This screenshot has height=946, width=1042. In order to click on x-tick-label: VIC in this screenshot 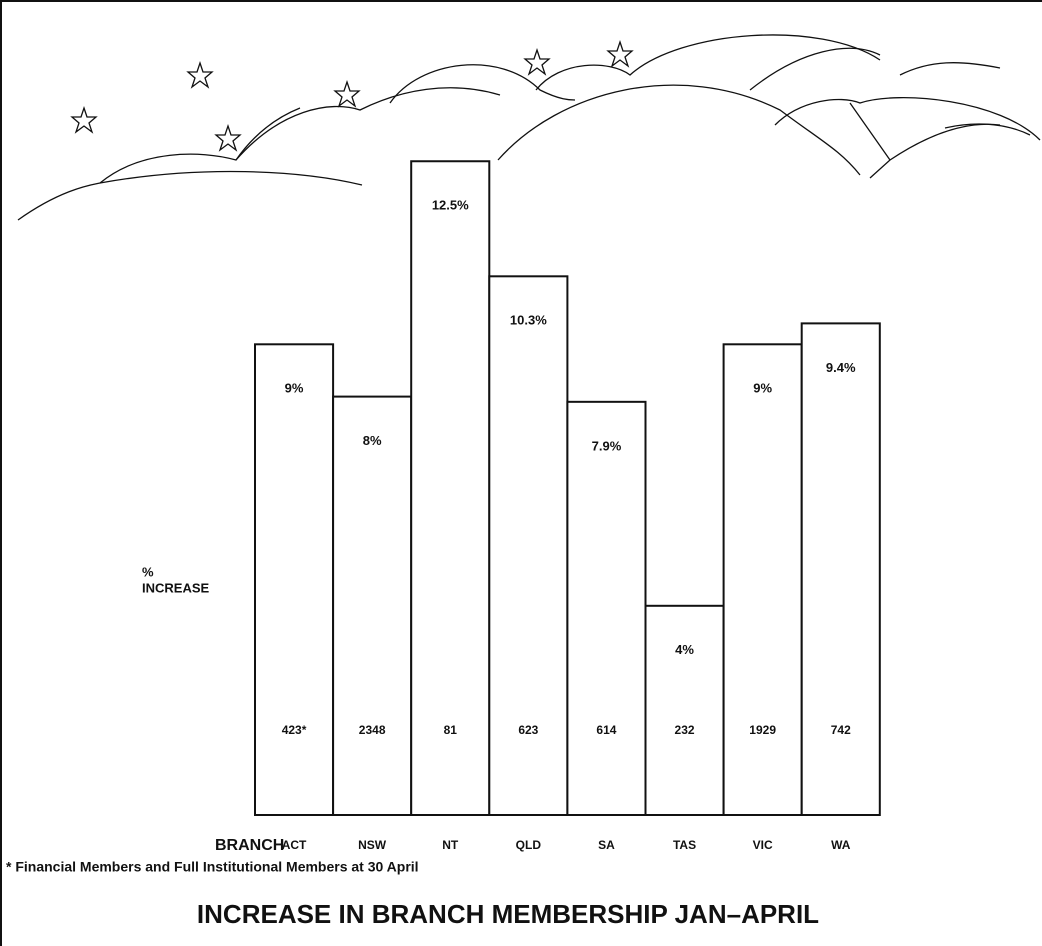, I will do `click(763, 845)`.